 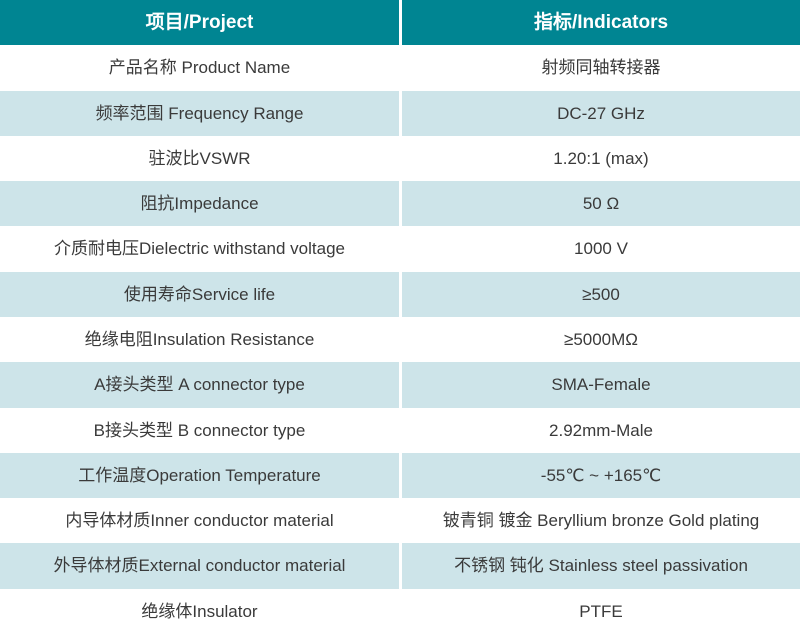 I want to click on table-row: 介质耐电压Dielectric withstand voltage 1000 V, so click(x=400, y=249).